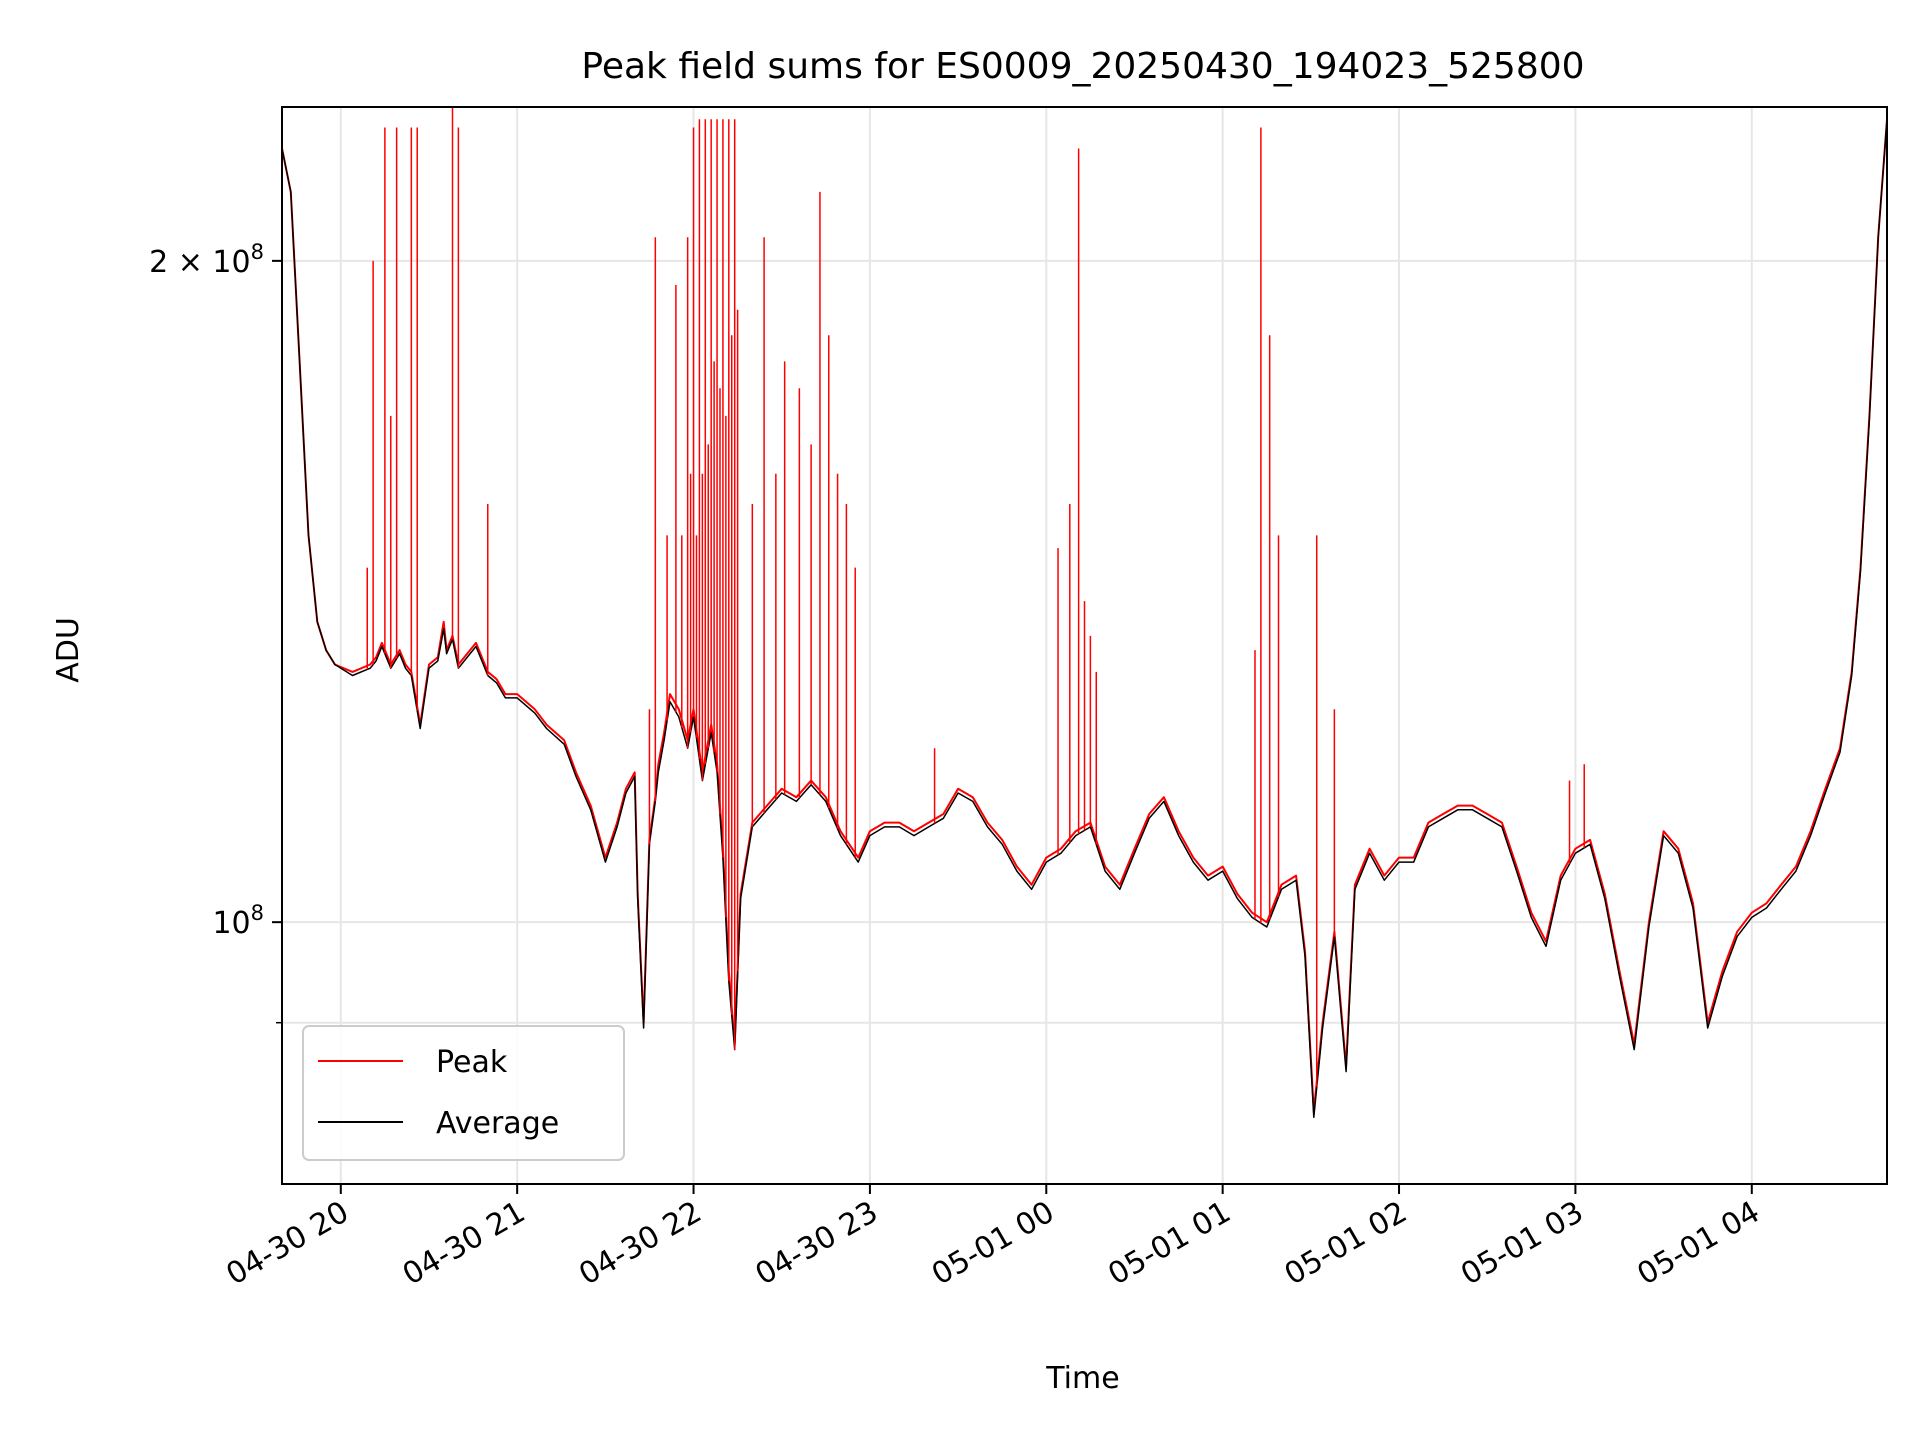 The image size is (1920, 1444). Describe the element at coordinates (206, 260) in the screenshot. I see `y-tick-label: 2 × 108` at that location.